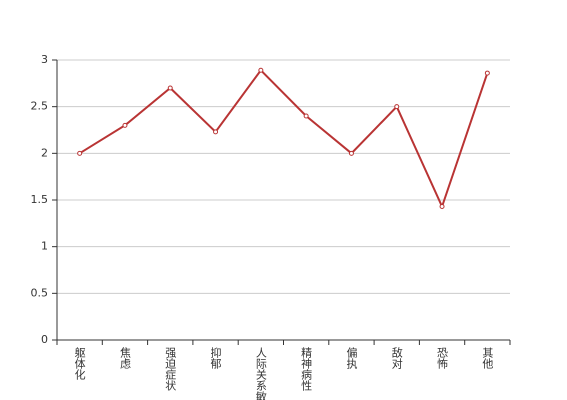  I want to click on x-tick-label: 恐怖, so click(442, 358).